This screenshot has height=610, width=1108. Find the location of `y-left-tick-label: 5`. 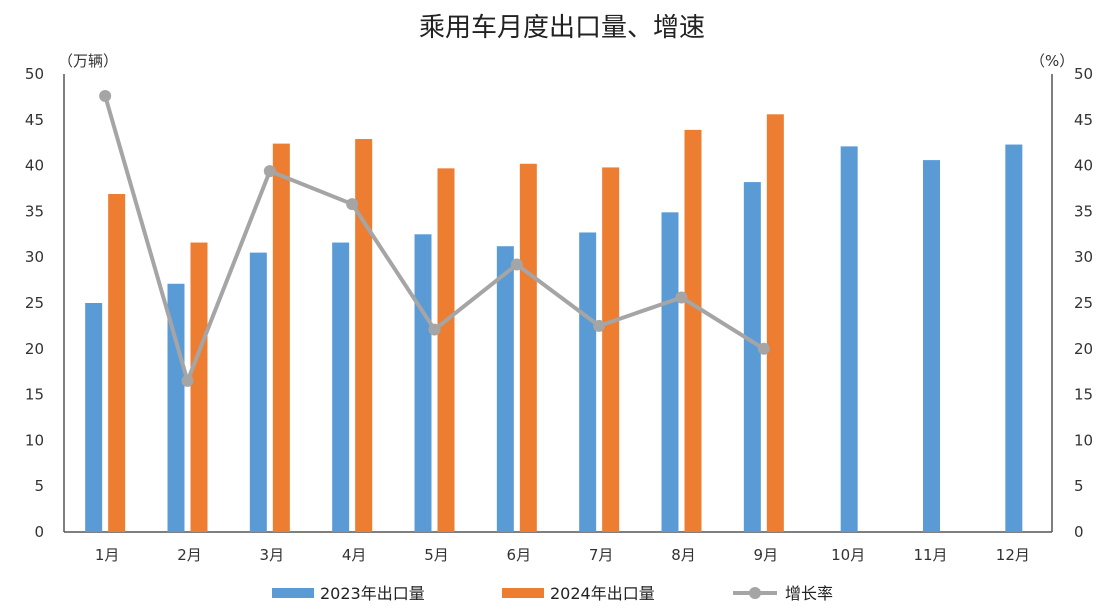

y-left-tick-label: 5 is located at coordinates (39, 486).